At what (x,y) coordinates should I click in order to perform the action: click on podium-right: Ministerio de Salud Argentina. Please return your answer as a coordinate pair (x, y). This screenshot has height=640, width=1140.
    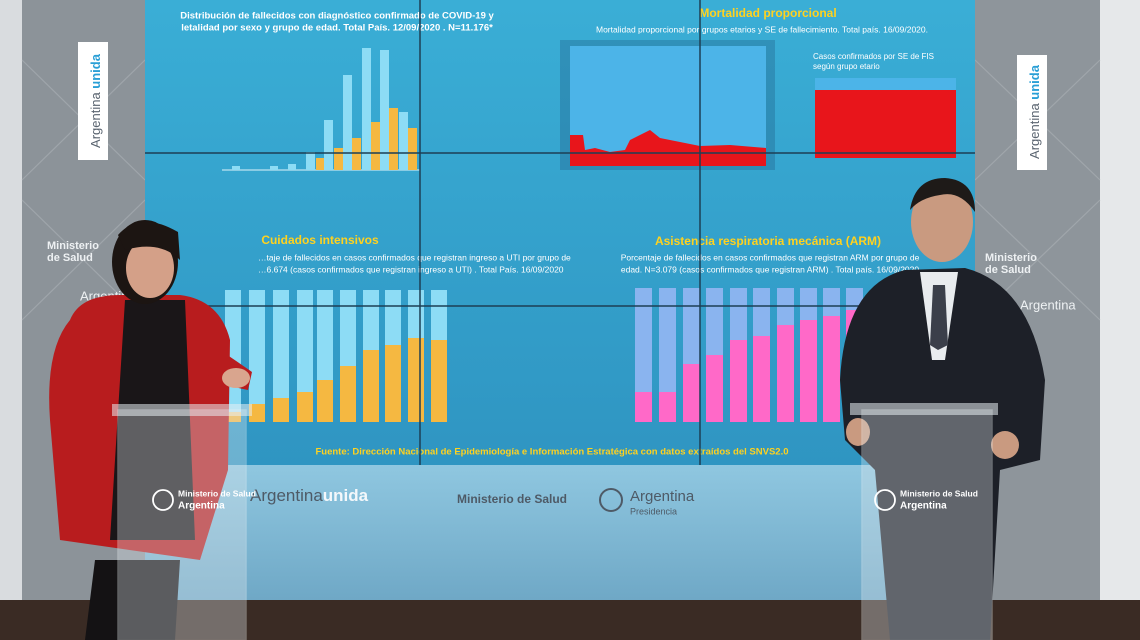
    Looking at the image, I should click on (924, 521).